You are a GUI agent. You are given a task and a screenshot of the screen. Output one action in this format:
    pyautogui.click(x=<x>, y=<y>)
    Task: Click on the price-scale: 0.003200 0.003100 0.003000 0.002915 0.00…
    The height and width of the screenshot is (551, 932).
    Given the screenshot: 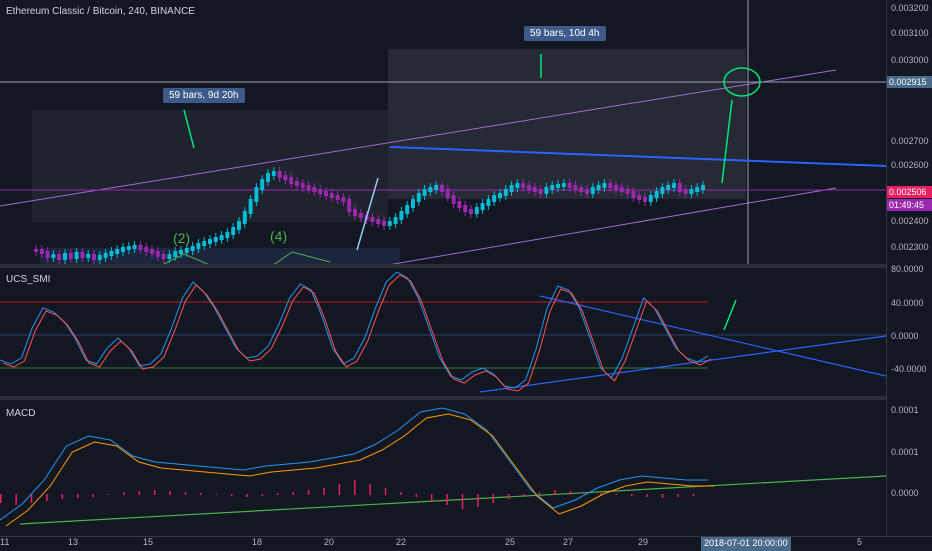 What is the action you would take?
    pyautogui.click(x=909, y=268)
    